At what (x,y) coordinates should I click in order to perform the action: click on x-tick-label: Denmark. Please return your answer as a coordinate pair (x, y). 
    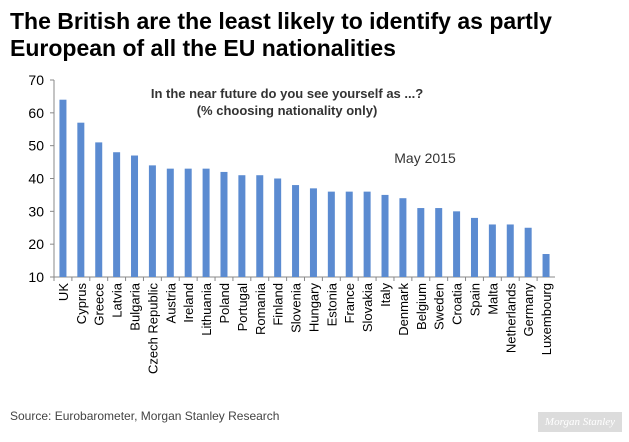
    Looking at the image, I should click on (403, 309).